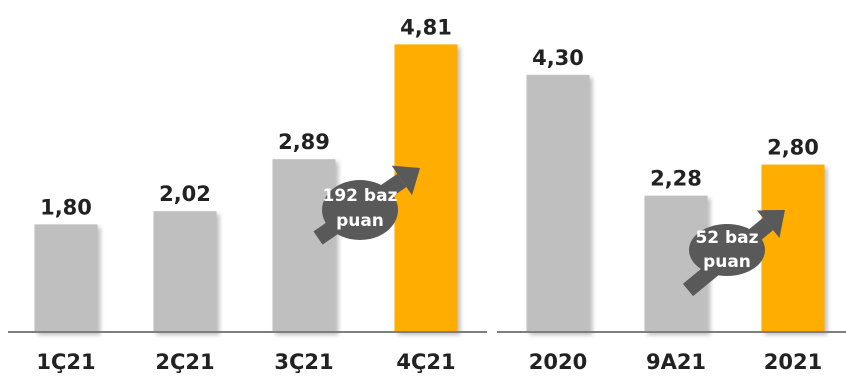  Describe the element at coordinates (726, 238) in the screenshot. I see `annotation-line-1: 52 baz` at that location.